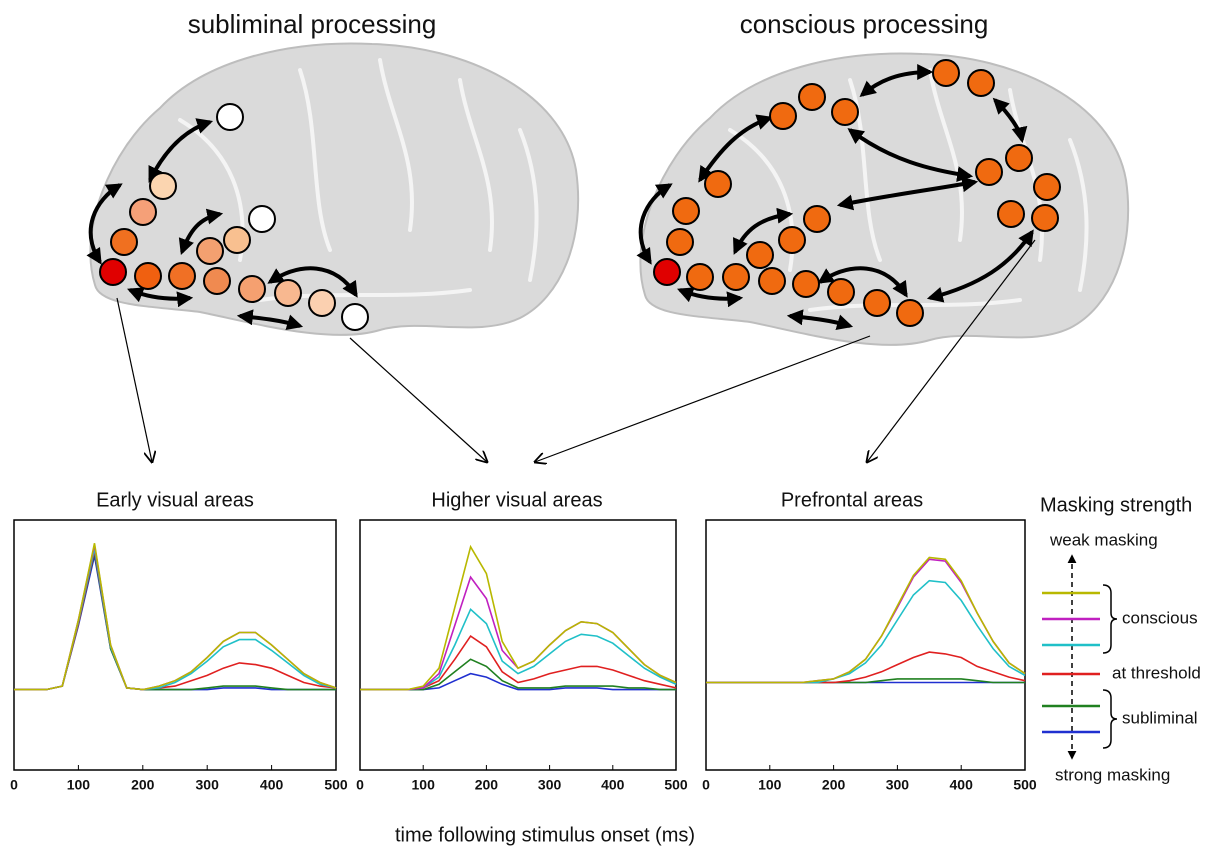  What do you see at coordinates (175, 500) in the screenshot?
I see `chart-title: Early visual areas` at bounding box center [175, 500].